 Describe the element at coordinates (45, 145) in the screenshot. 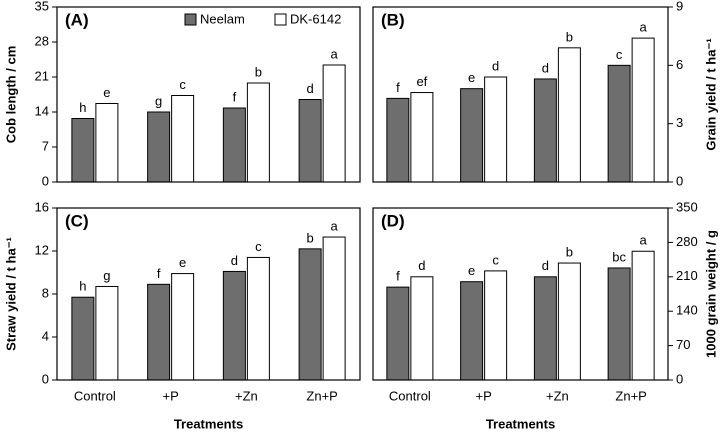

I see `y-tick-label: 7` at that location.